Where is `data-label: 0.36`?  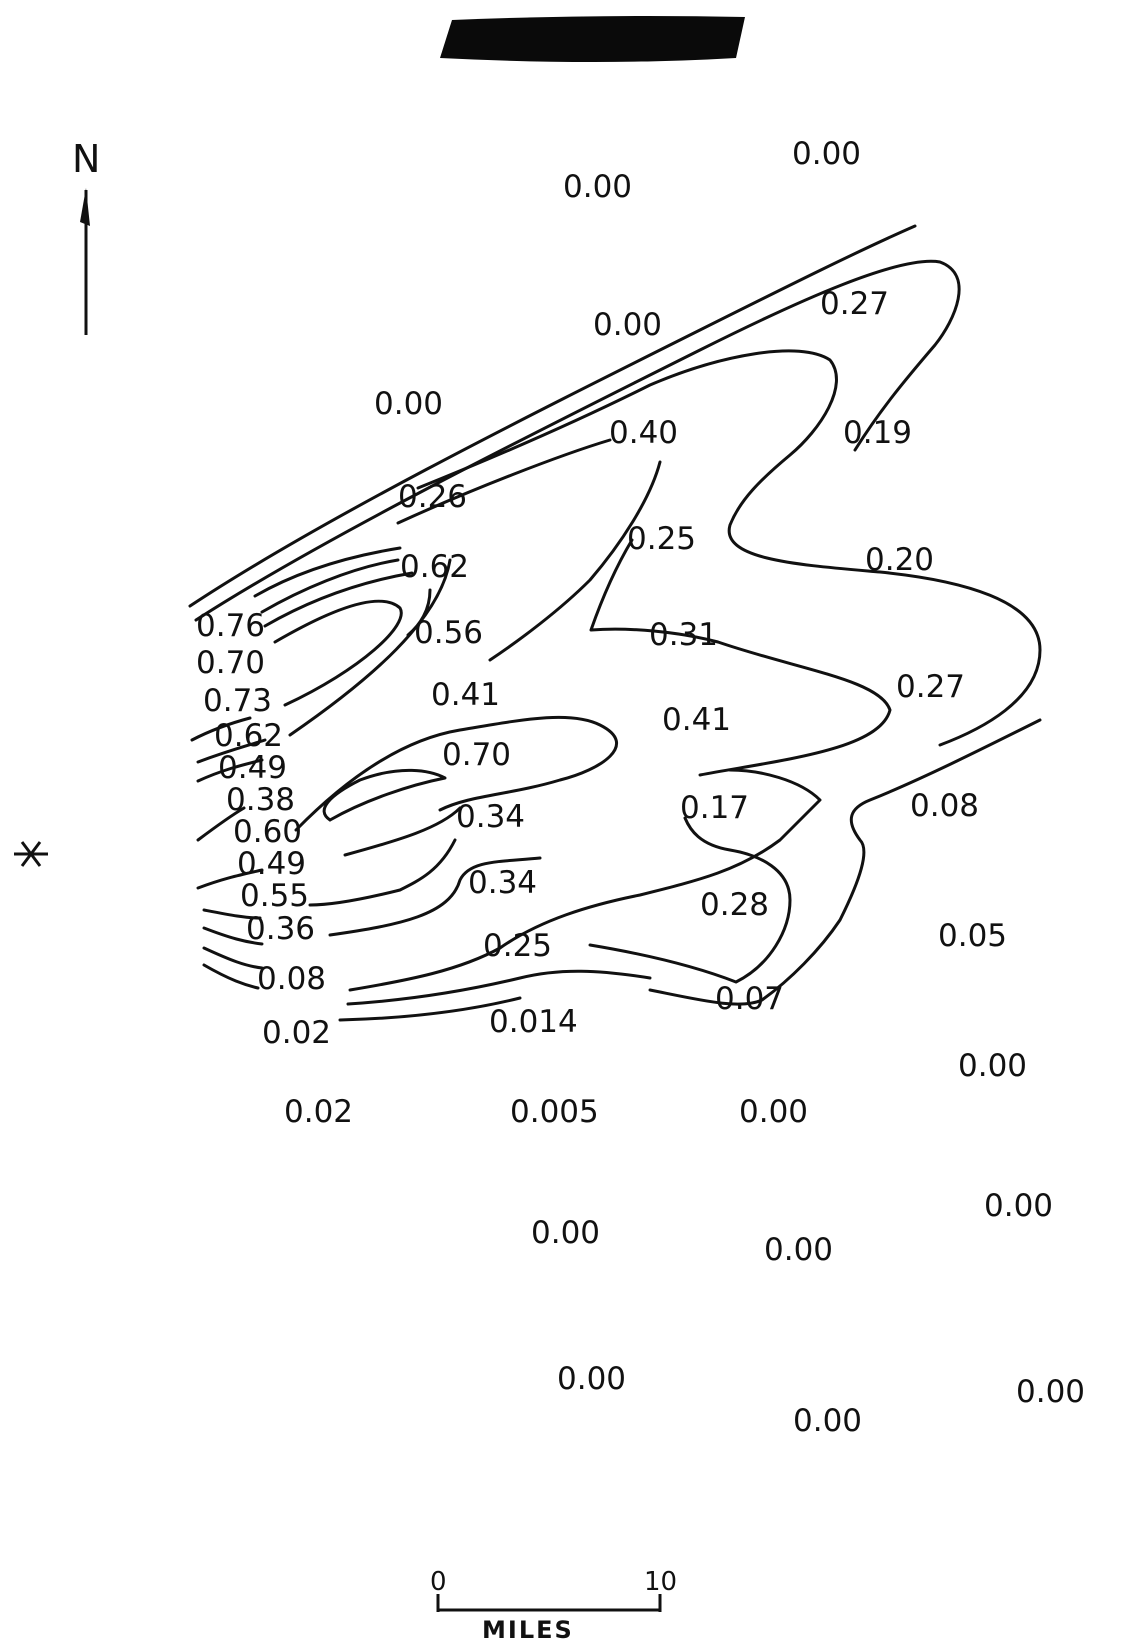 data-label: 0.36 is located at coordinates (280, 929).